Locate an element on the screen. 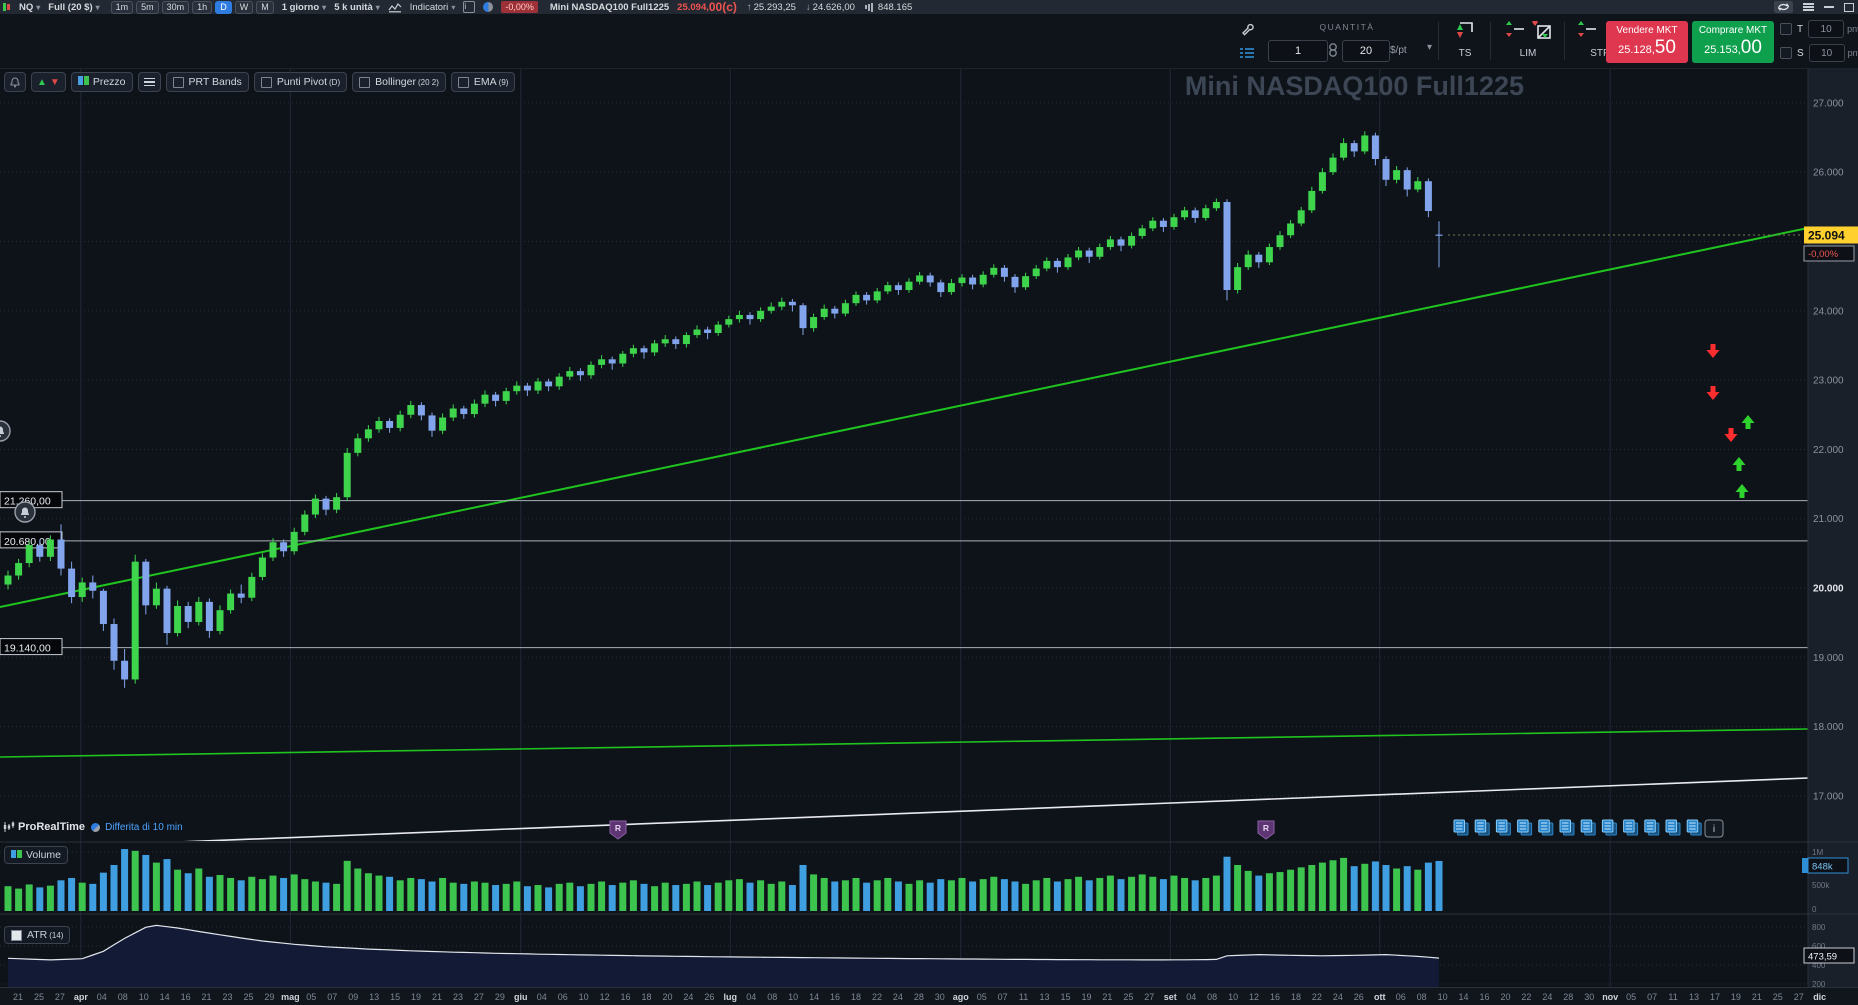 Image resolution: width=1858 pixels, height=1005 pixels. svg-text: 27 is located at coordinates (479, 997).